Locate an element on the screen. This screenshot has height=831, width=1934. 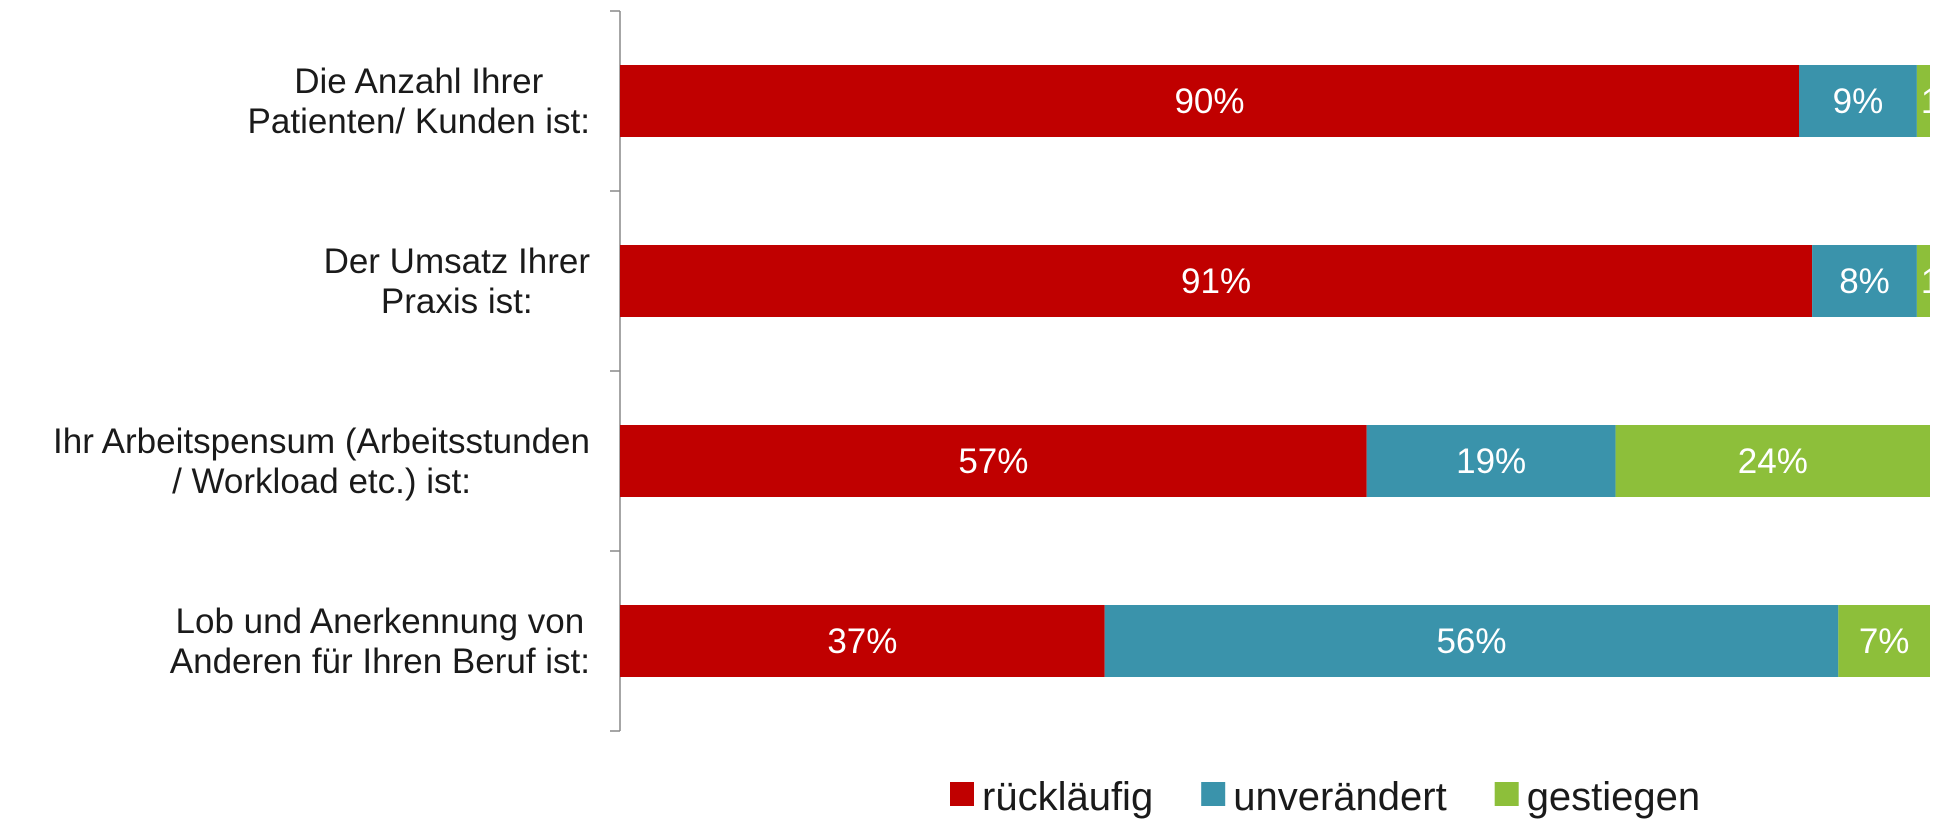
data-label: 56% is located at coordinates (1471, 641).